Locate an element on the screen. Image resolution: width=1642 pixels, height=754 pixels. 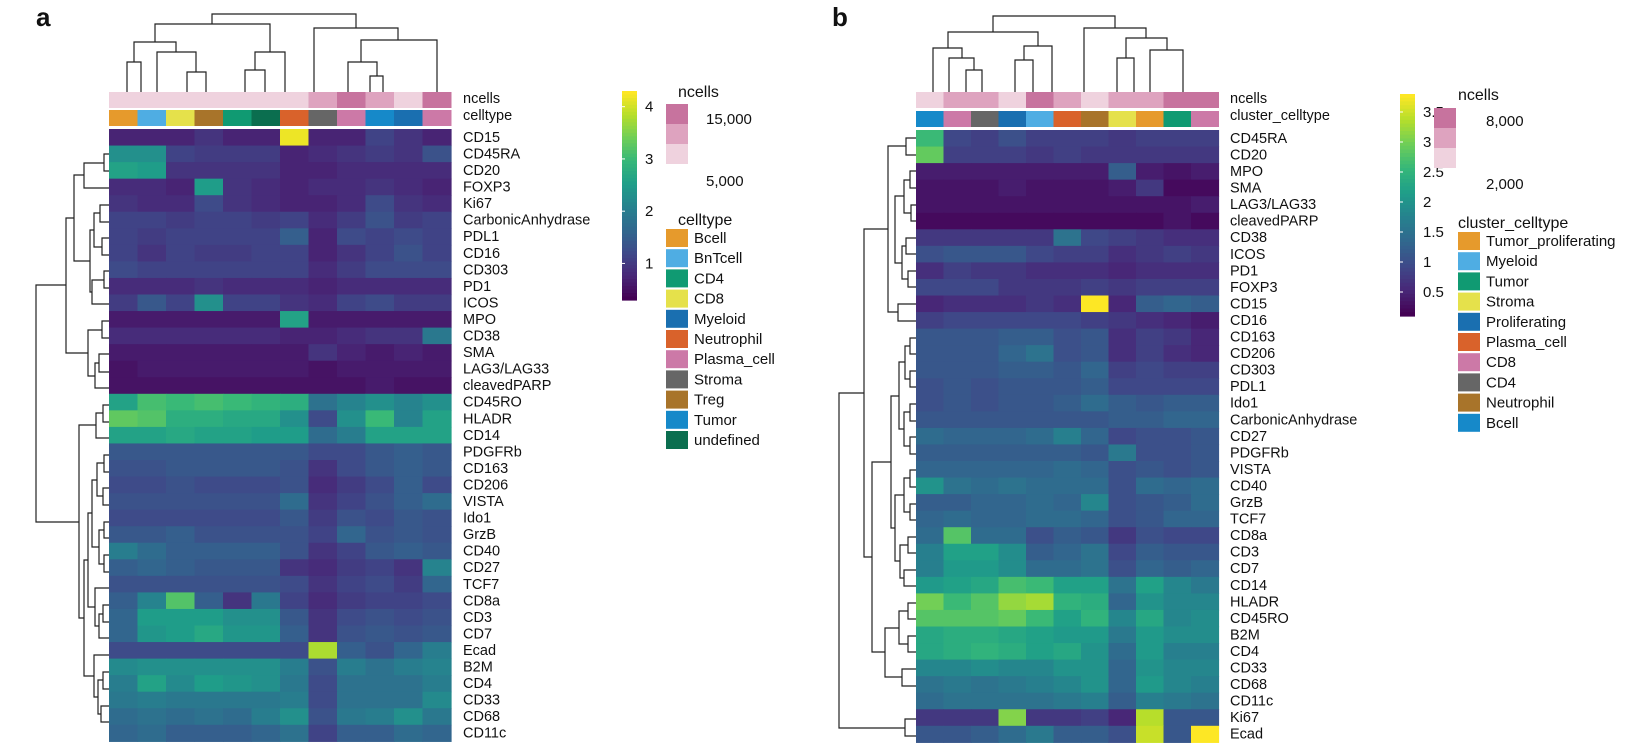
ncells-legend-swatch is located at coordinates (677, 154).